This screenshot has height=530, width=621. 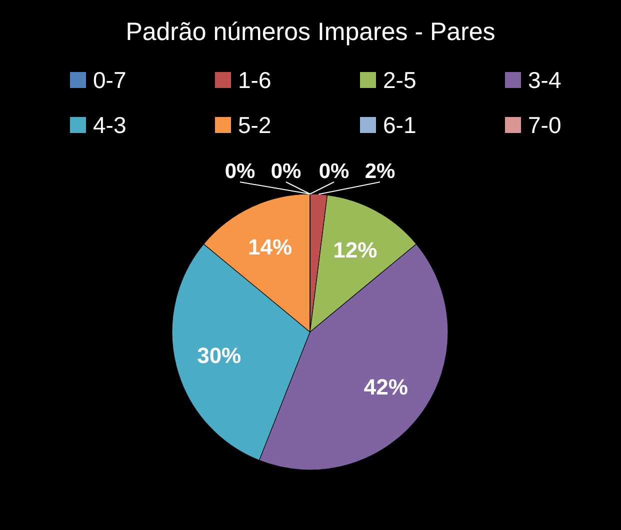 I want to click on chart-title: Padrão números Impares - Pares, so click(x=311, y=32).